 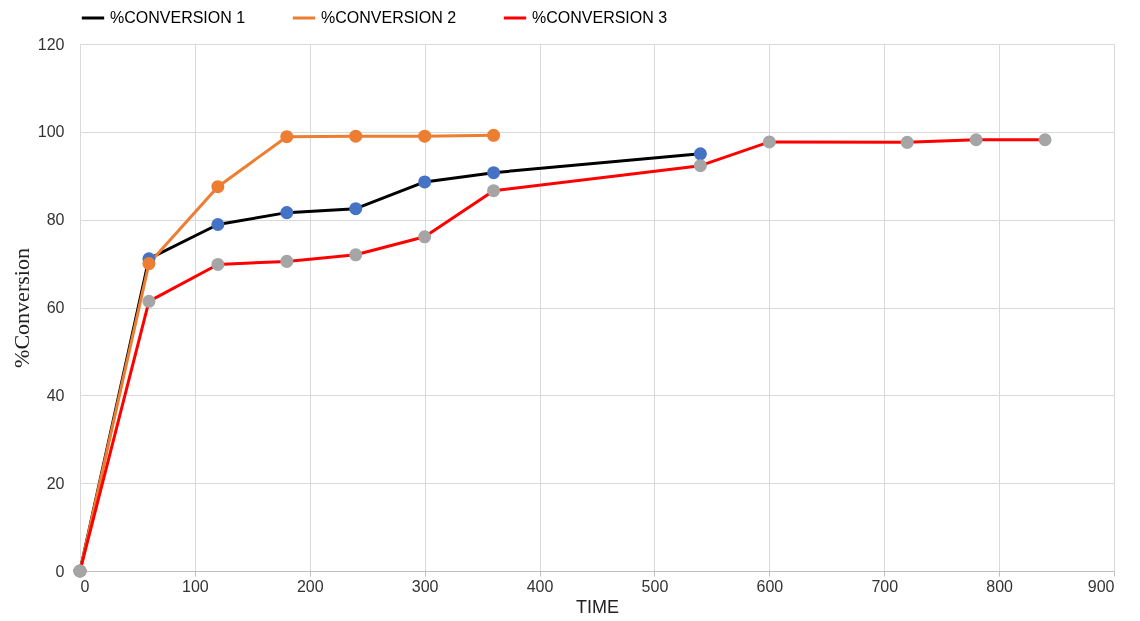 I want to click on y-tick-label: 0, so click(x=60, y=571).